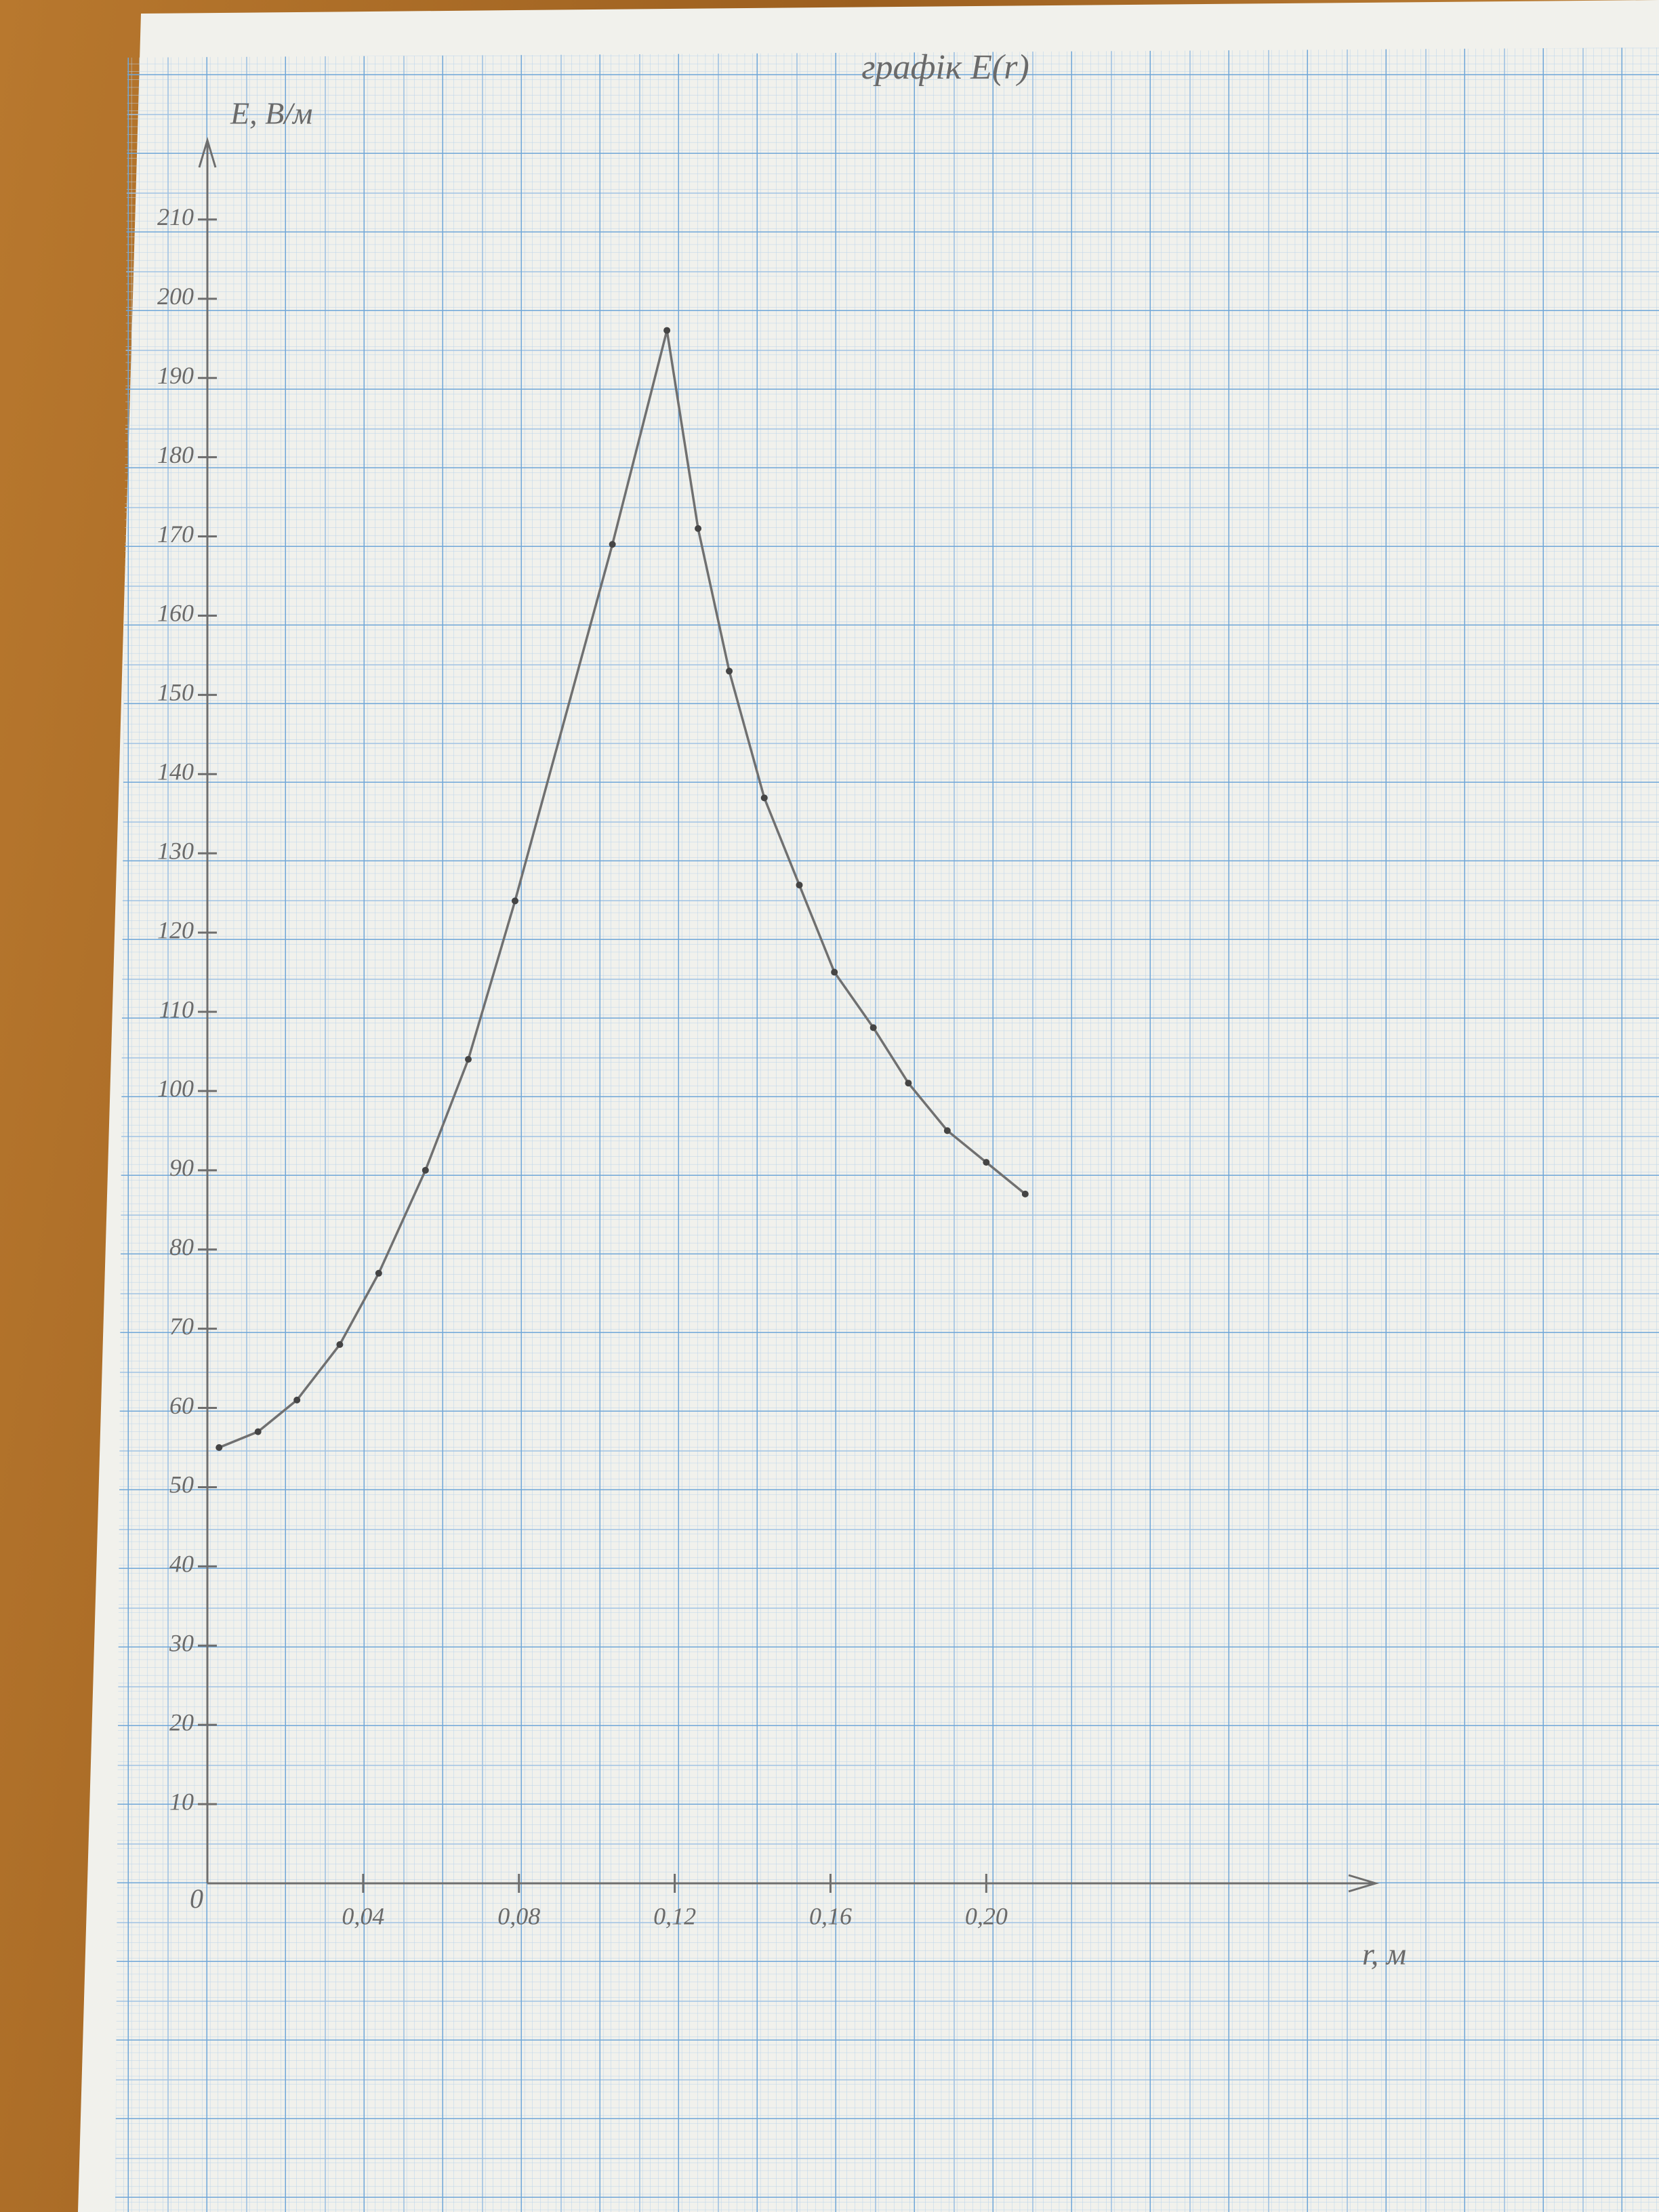 The width and height of the screenshot is (1659, 2212). Describe the element at coordinates (1384, 1954) in the screenshot. I see `x-axis-label: r, м` at that location.